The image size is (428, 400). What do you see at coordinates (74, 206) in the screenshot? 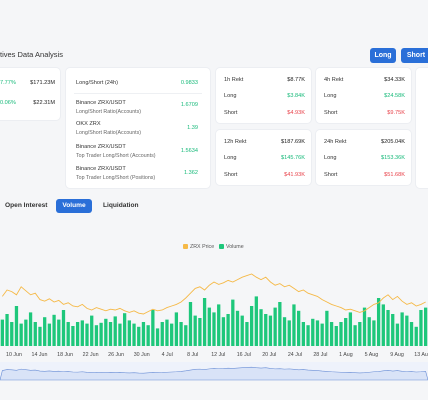
I see `tab-volume: Volume` at bounding box center [74, 206].